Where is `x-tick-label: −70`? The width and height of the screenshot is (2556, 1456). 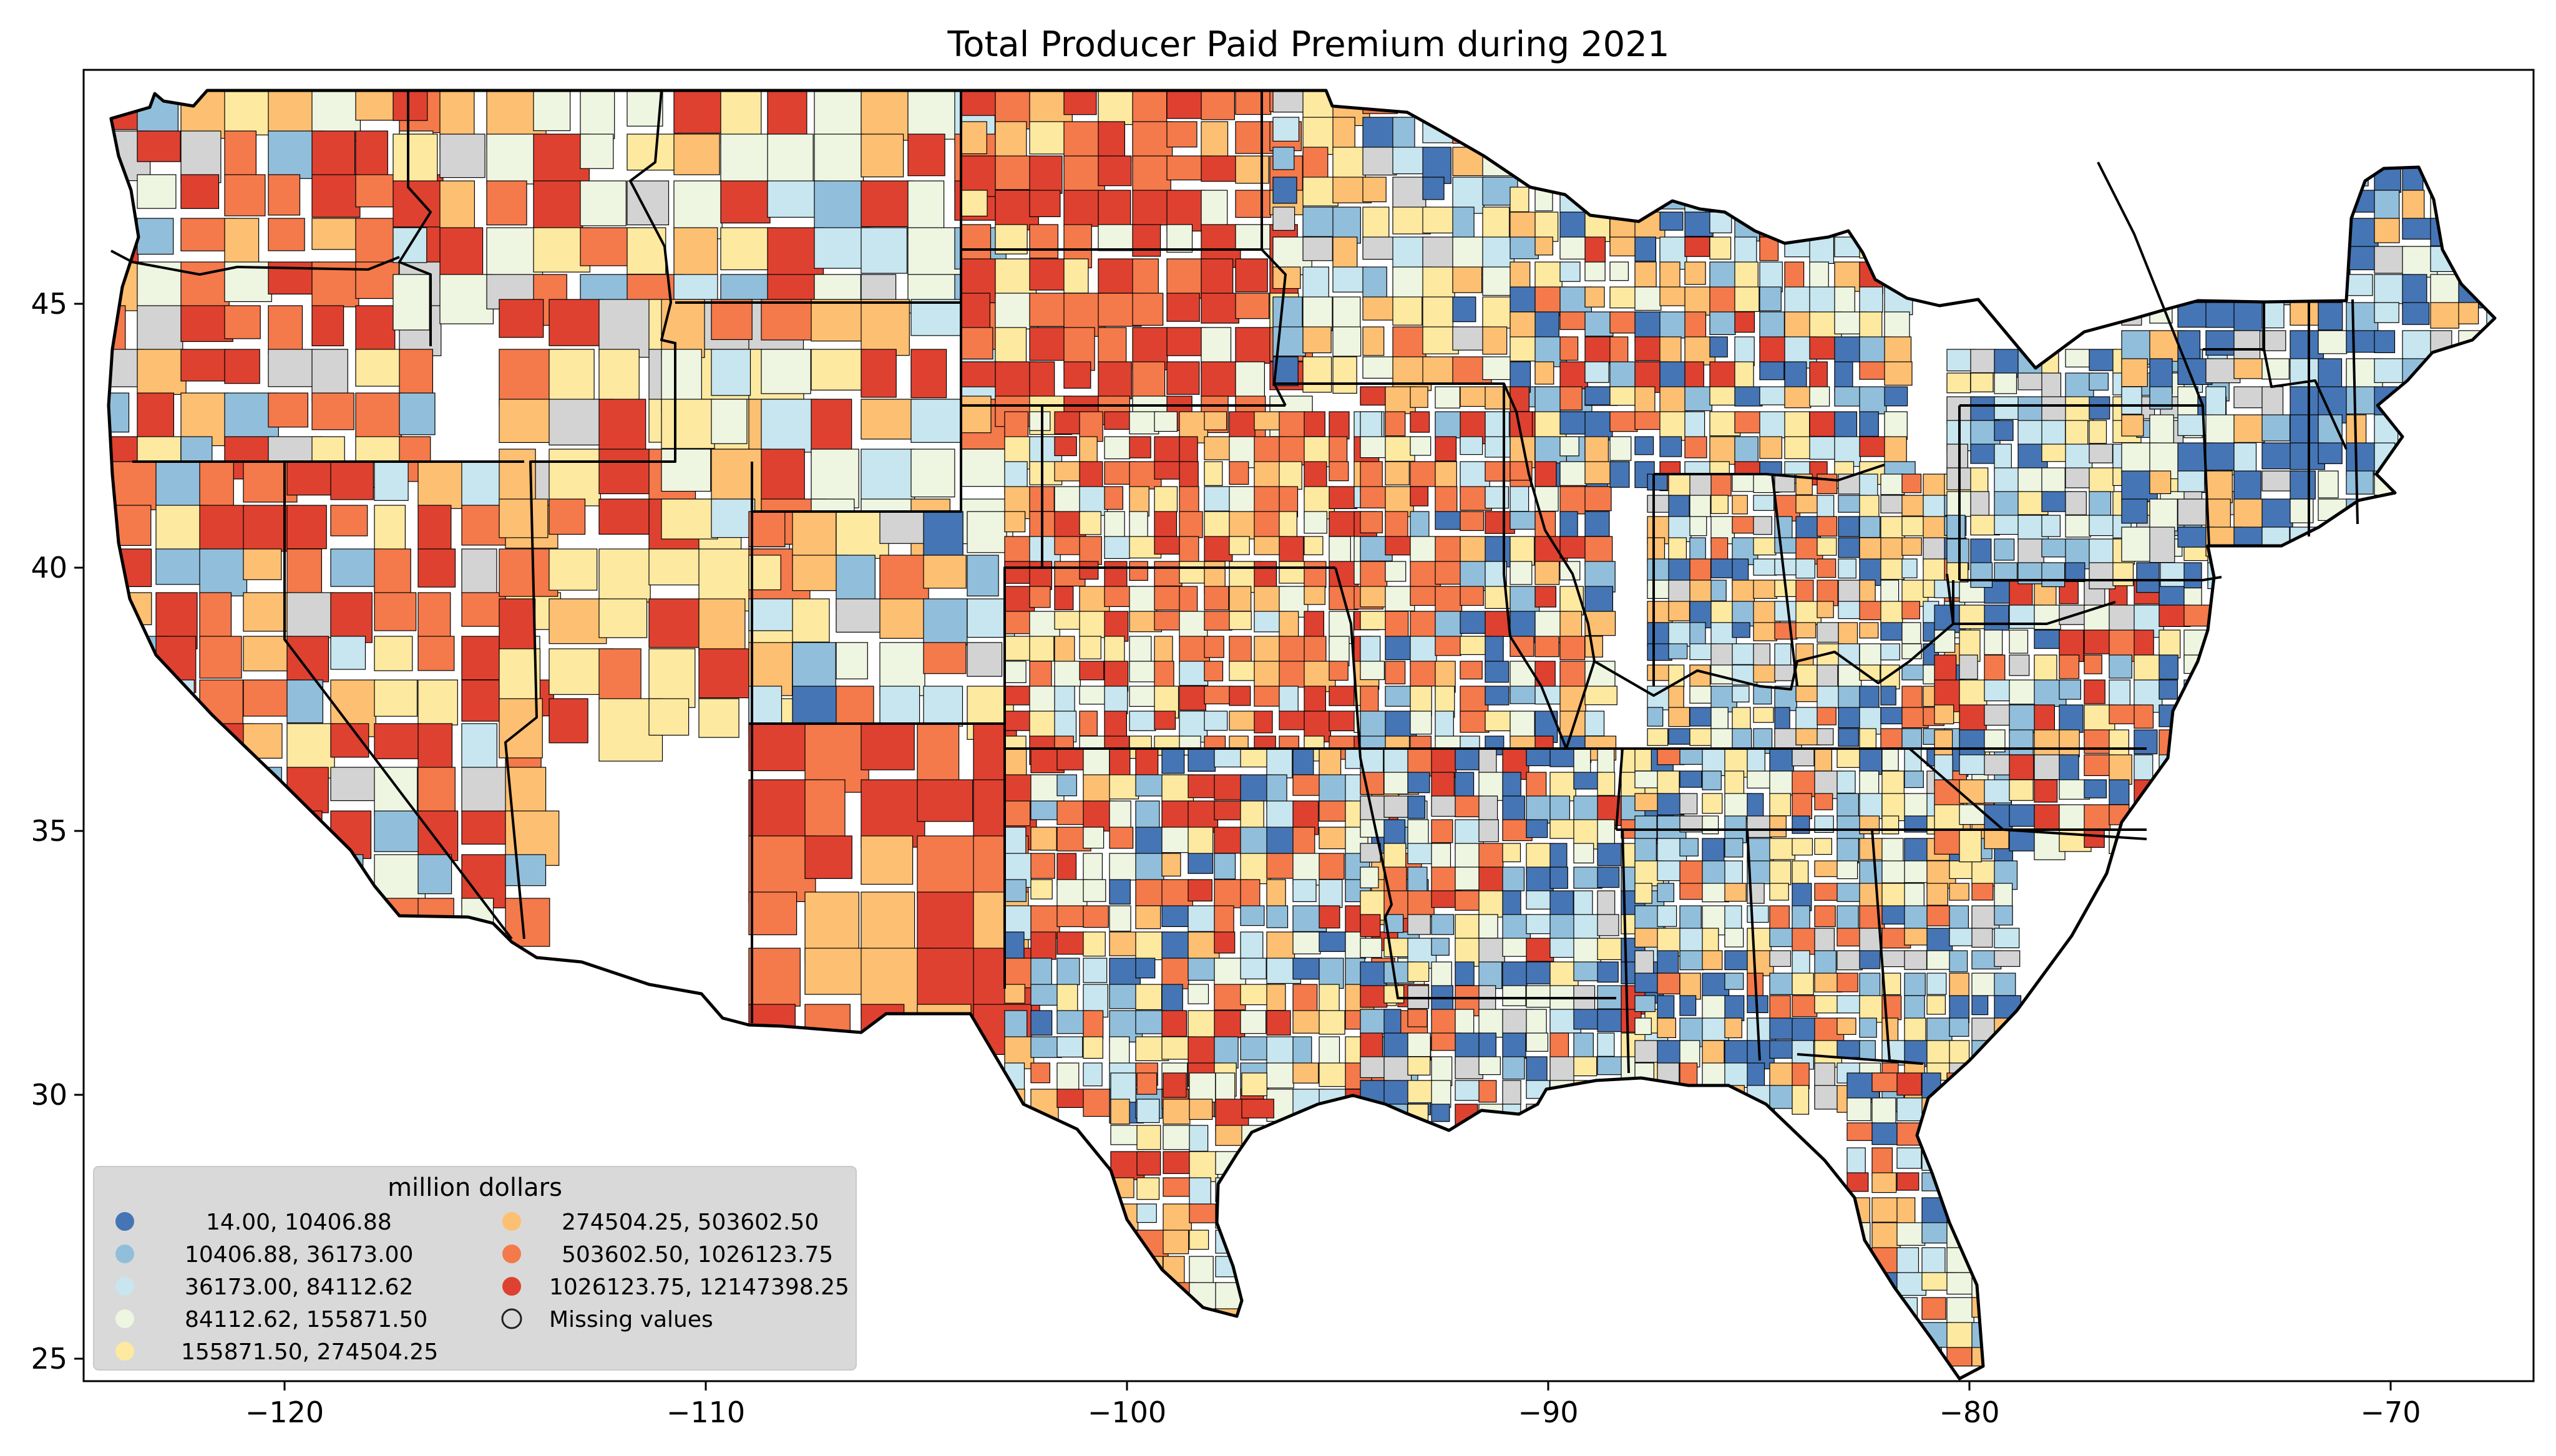 x-tick-label: −70 is located at coordinates (2390, 1412).